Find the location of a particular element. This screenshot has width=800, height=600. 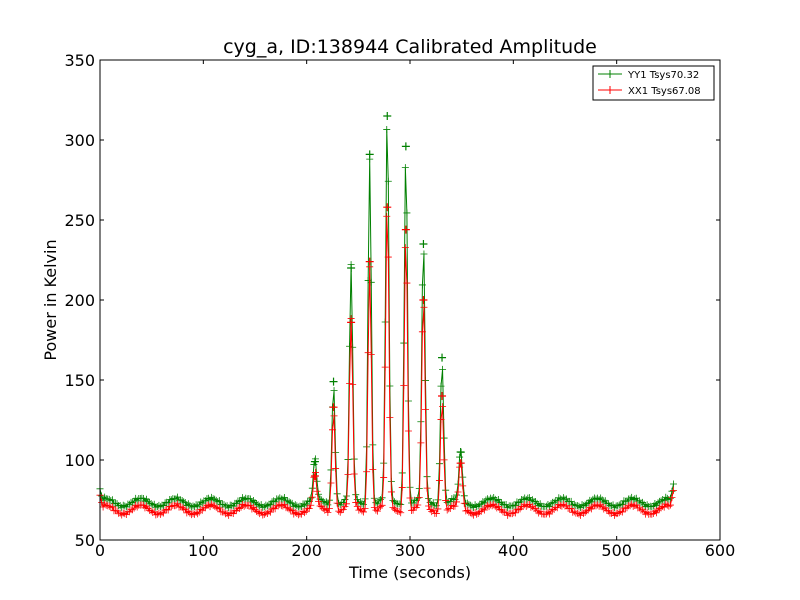

legend: YY1 Tsys70.32 XX1 Tsys67.08 is located at coordinates (653, 83).